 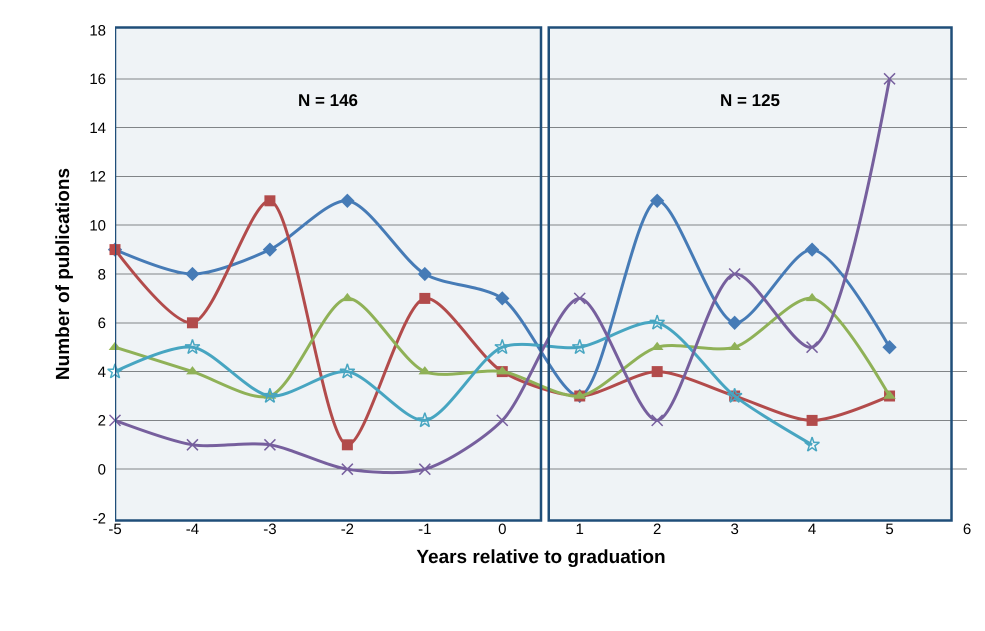 I want to click on x-tick-label: 0, so click(x=502, y=529).